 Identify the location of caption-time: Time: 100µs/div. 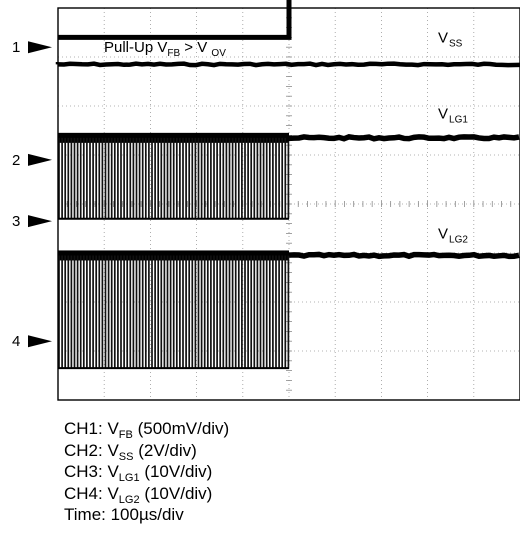
(284, 515).